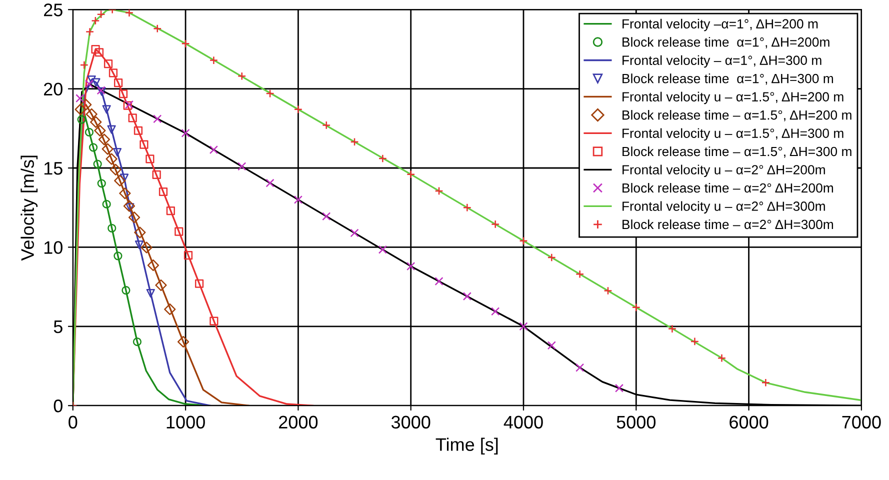 The image size is (889, 480). Describe the element at coordinates (861, 422) in the screenshot. I see `x-tick-label: 7000` at that location.